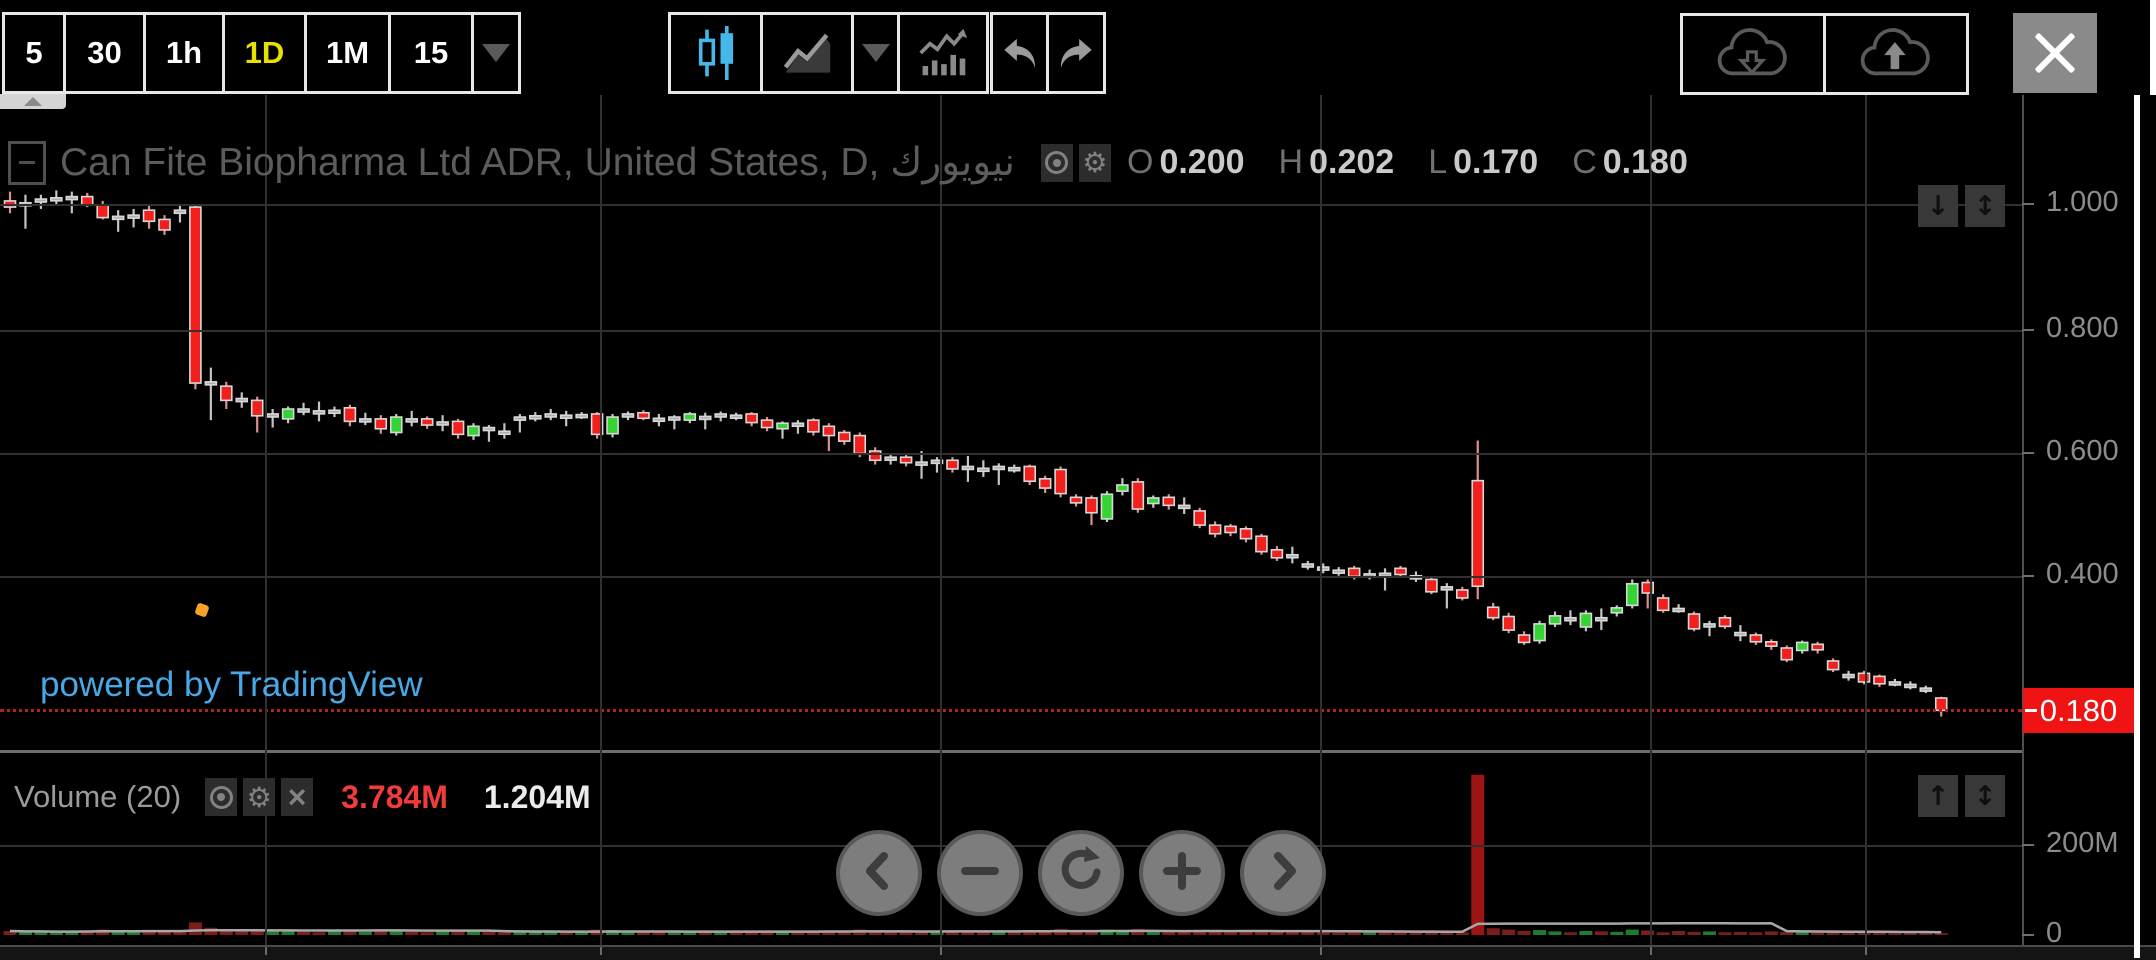 The width and height of the screenshot is (2156, 960). Describe the element at coordinates (879, 873) in the screenshot. I see `scroll-left-button` at that location.